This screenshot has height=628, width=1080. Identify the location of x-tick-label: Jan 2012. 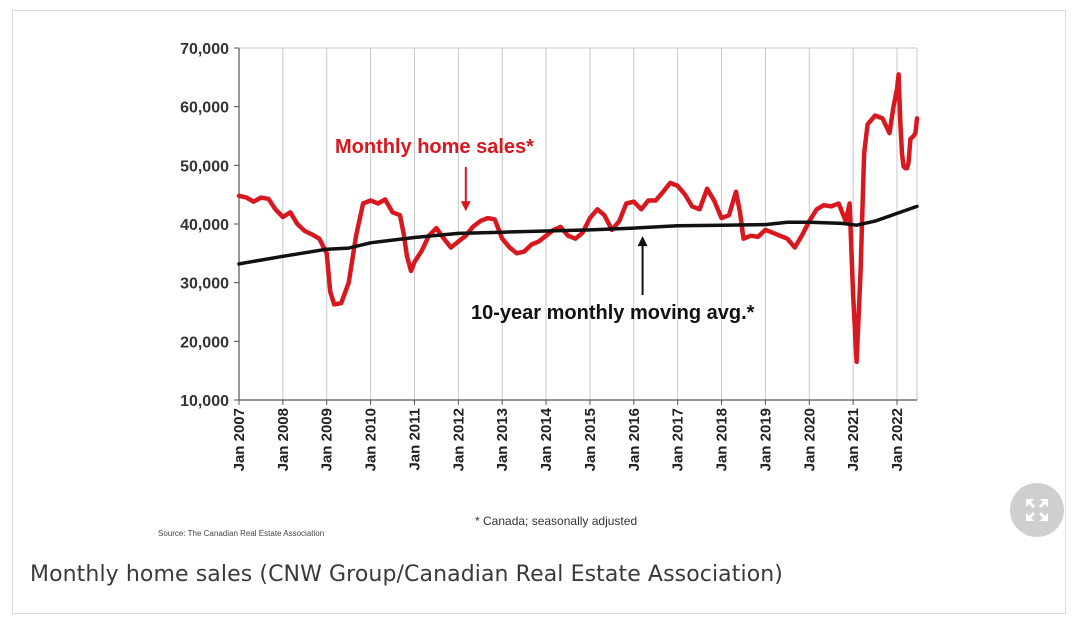
(458, 439).